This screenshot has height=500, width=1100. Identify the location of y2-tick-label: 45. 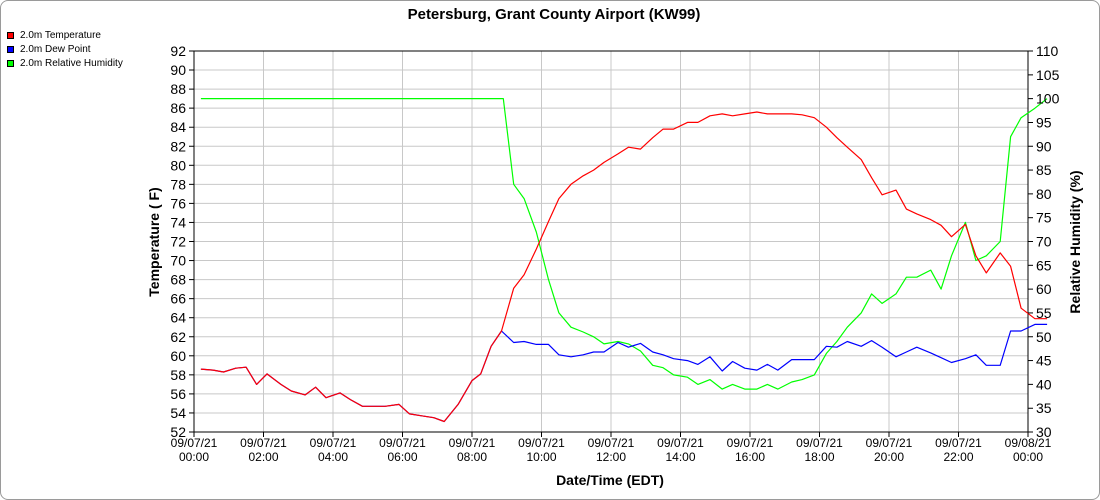
(1044, 361).